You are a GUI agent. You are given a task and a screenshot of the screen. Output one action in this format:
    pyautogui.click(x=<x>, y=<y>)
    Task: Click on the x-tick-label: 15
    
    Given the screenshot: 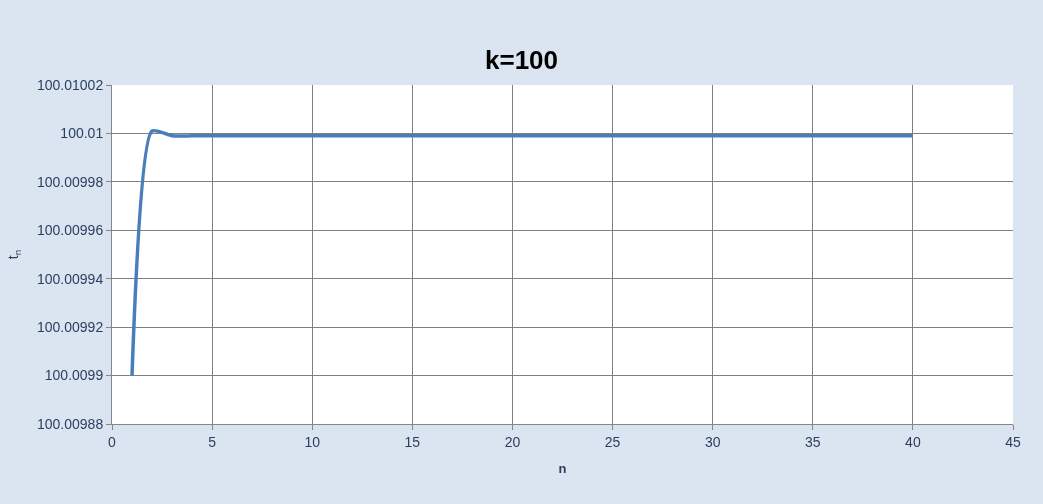 What is the action you would take?
    pyautogui.click(x=412, y=441)
    